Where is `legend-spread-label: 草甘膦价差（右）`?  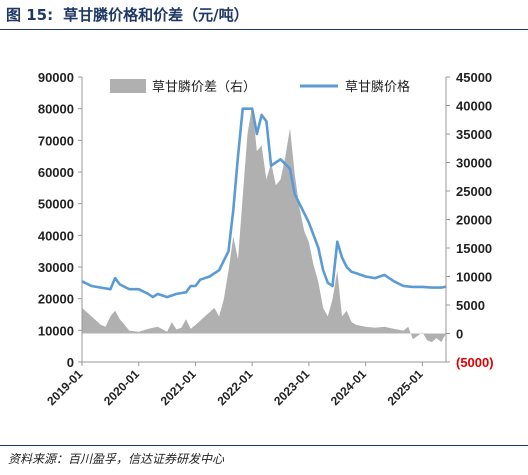 legend-spread-label: 草甘膦价差（右） is located at coordinates (204, 87).